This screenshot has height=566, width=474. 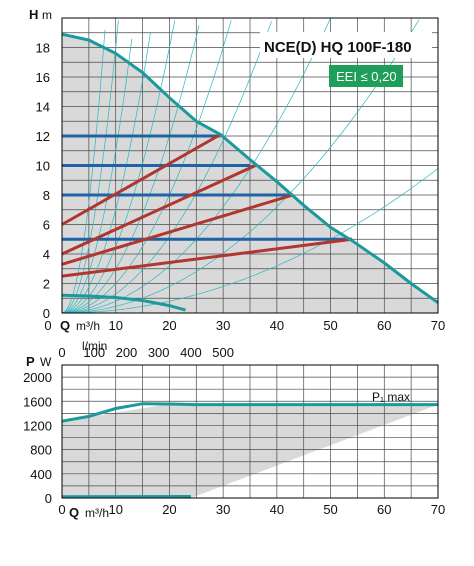 What do you see at coordinates (191, 352) in the screenshot?
I see `x2-tick-label: 400` at bounding box center [191, 352].